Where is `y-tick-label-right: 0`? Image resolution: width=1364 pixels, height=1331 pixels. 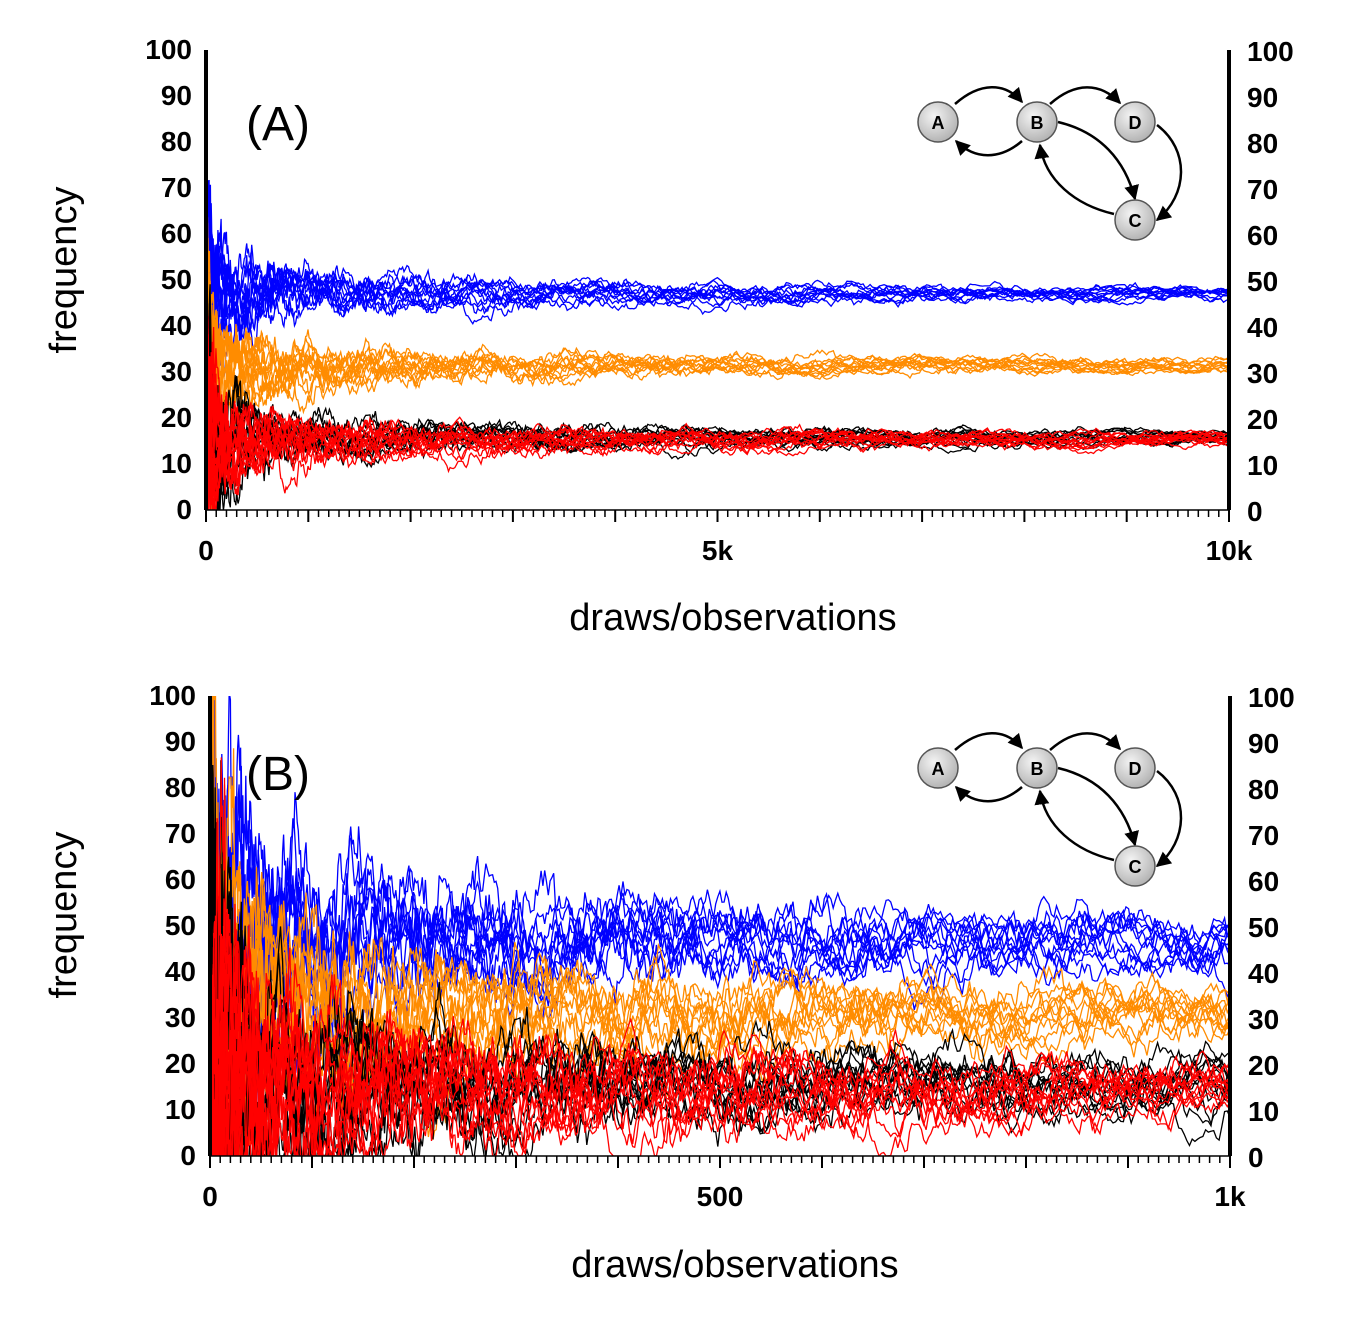 y-tick-label-right: 0 is located at coordinates (1256, 1157).